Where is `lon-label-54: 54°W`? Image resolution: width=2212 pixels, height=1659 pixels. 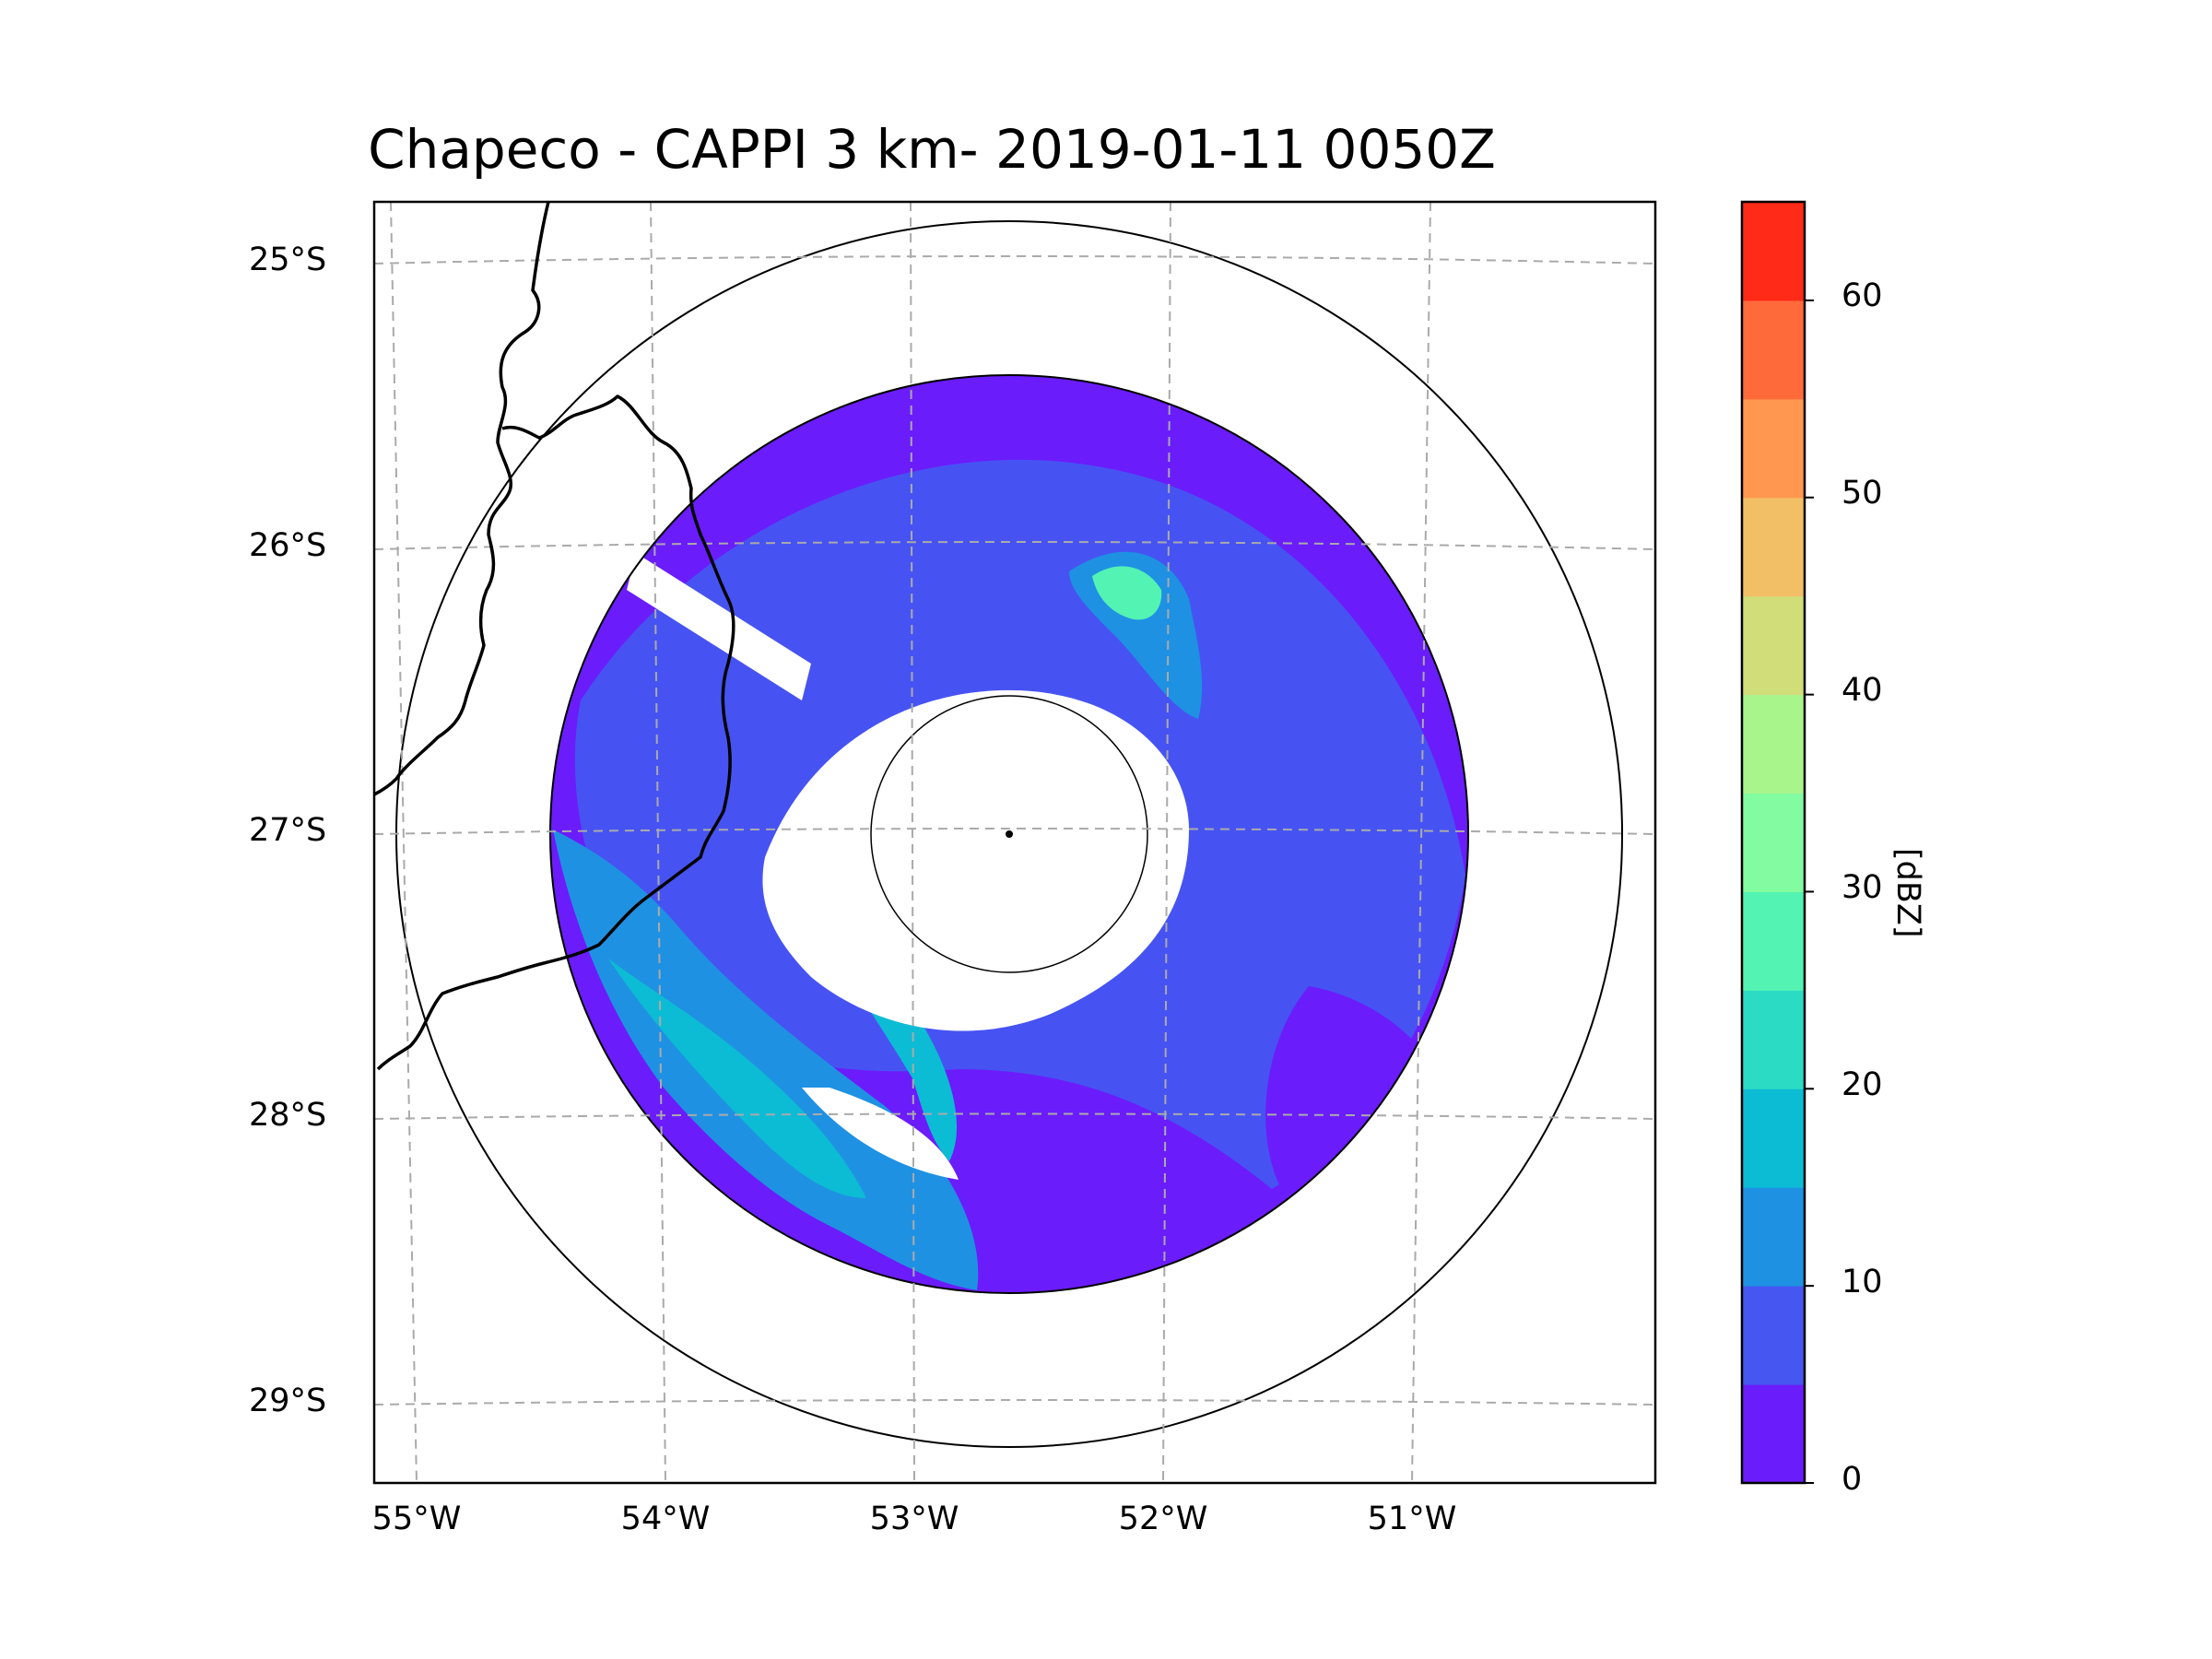
lon-label-54: 54°W is located at coordinates (665, 1518).